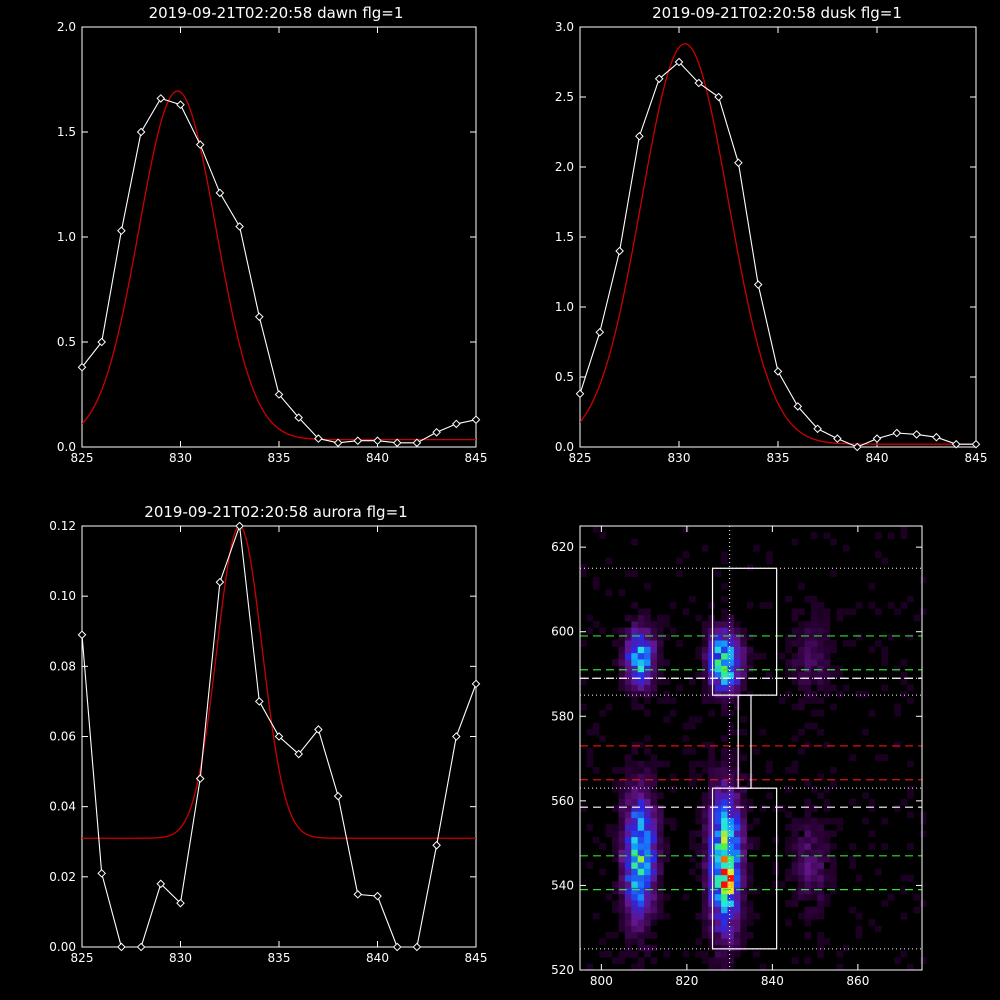 This screenshot has height=1000, width=1000. I want to click on y-tick-label: 0.0, so click(66, 447).